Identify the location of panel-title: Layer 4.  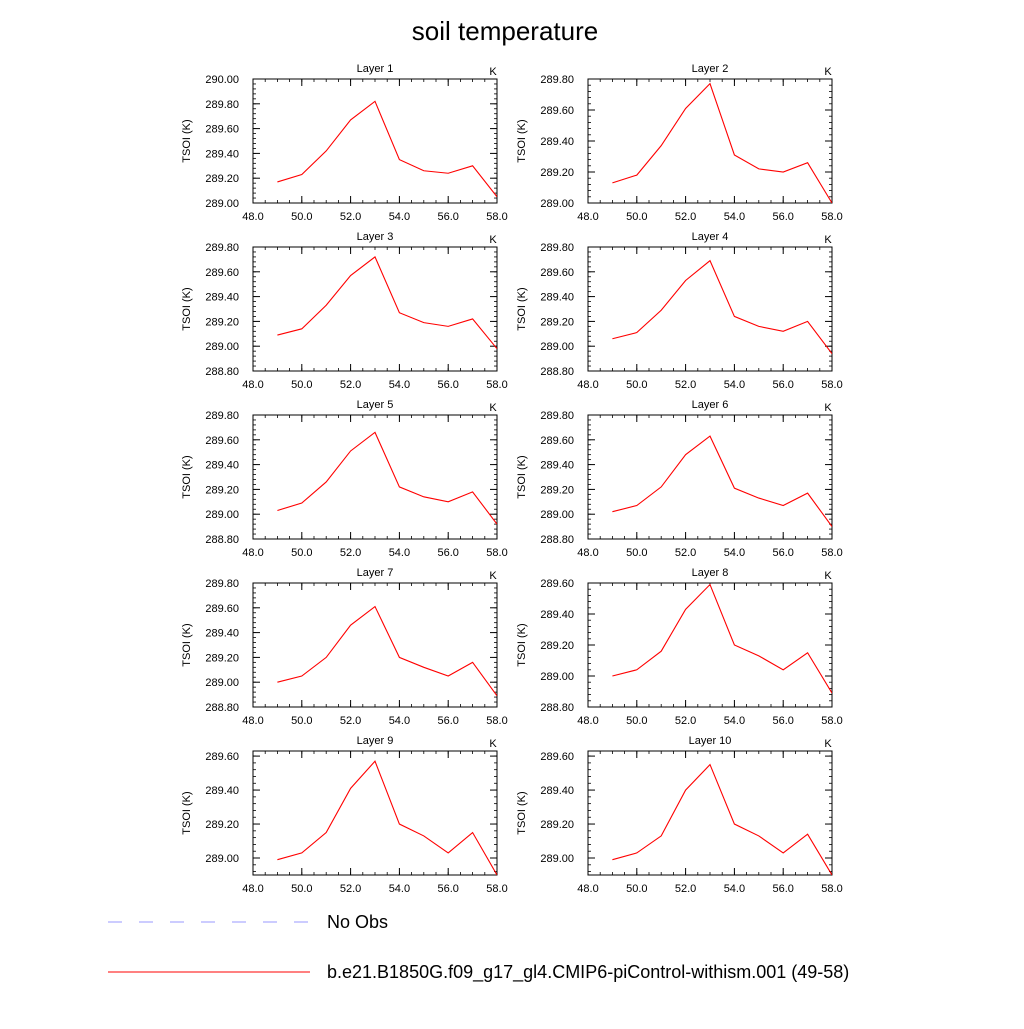
(710, 237).